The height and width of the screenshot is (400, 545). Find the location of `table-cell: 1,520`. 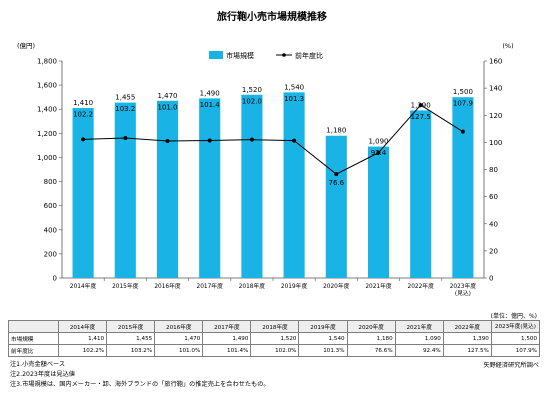

table-cell: 1,520 is located at coordinates (275, 338).